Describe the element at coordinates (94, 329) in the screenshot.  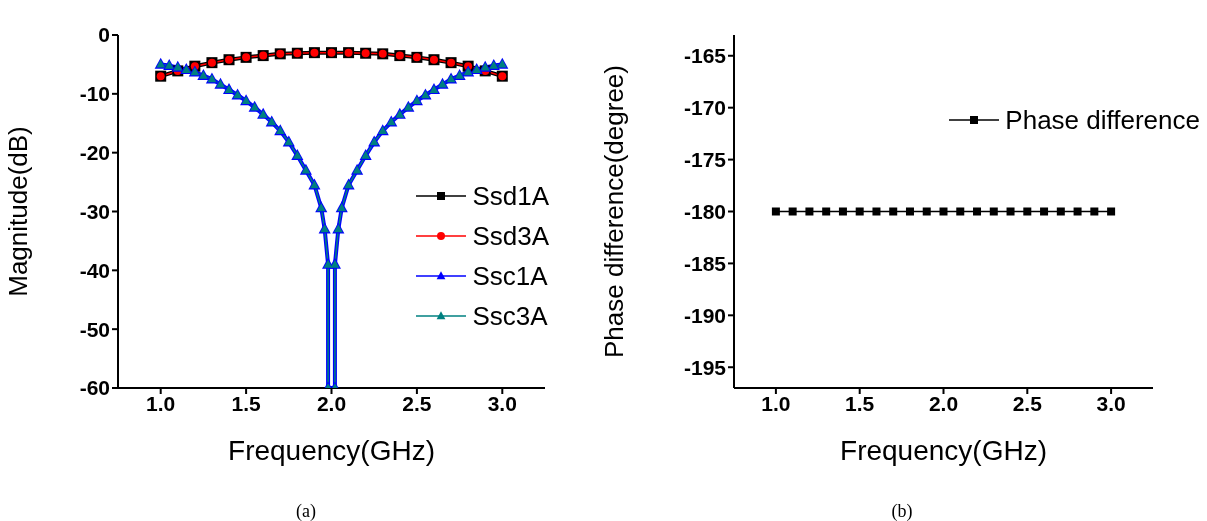
I see `y-tick-label: -50` at that location.